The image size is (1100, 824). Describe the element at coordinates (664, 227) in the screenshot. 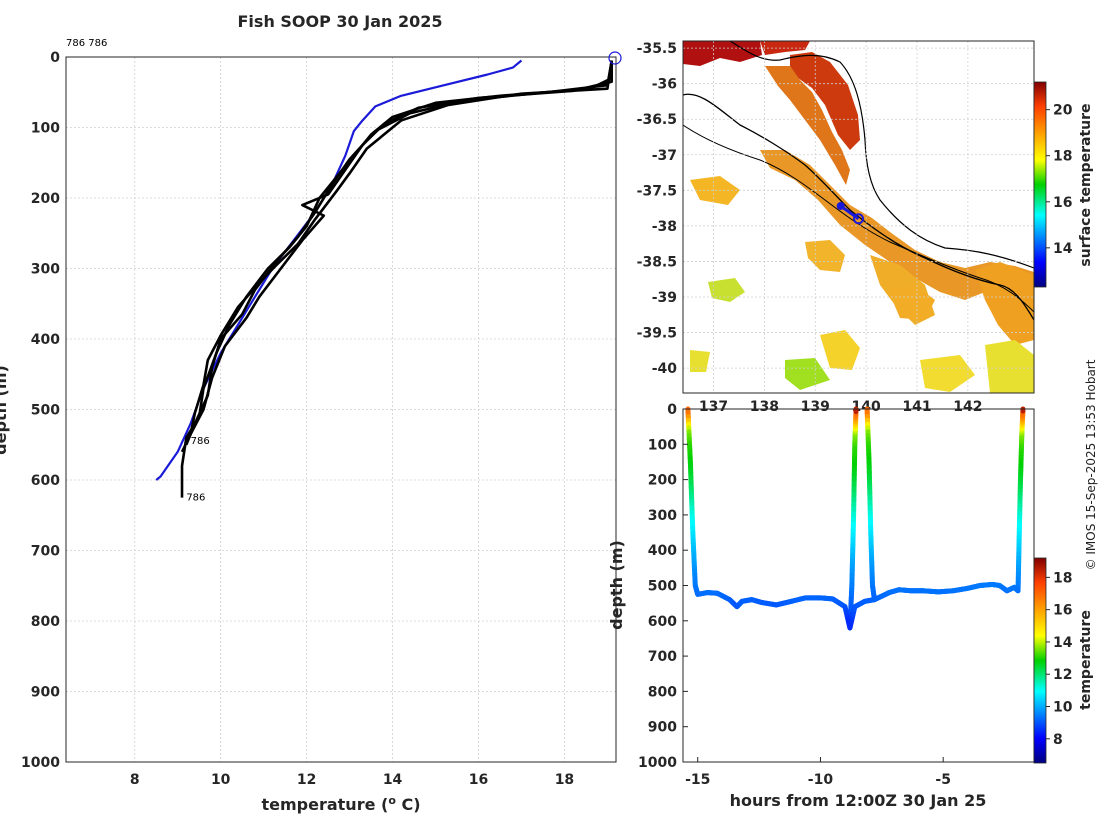

I see `map-ytick-label: -38` at that location.